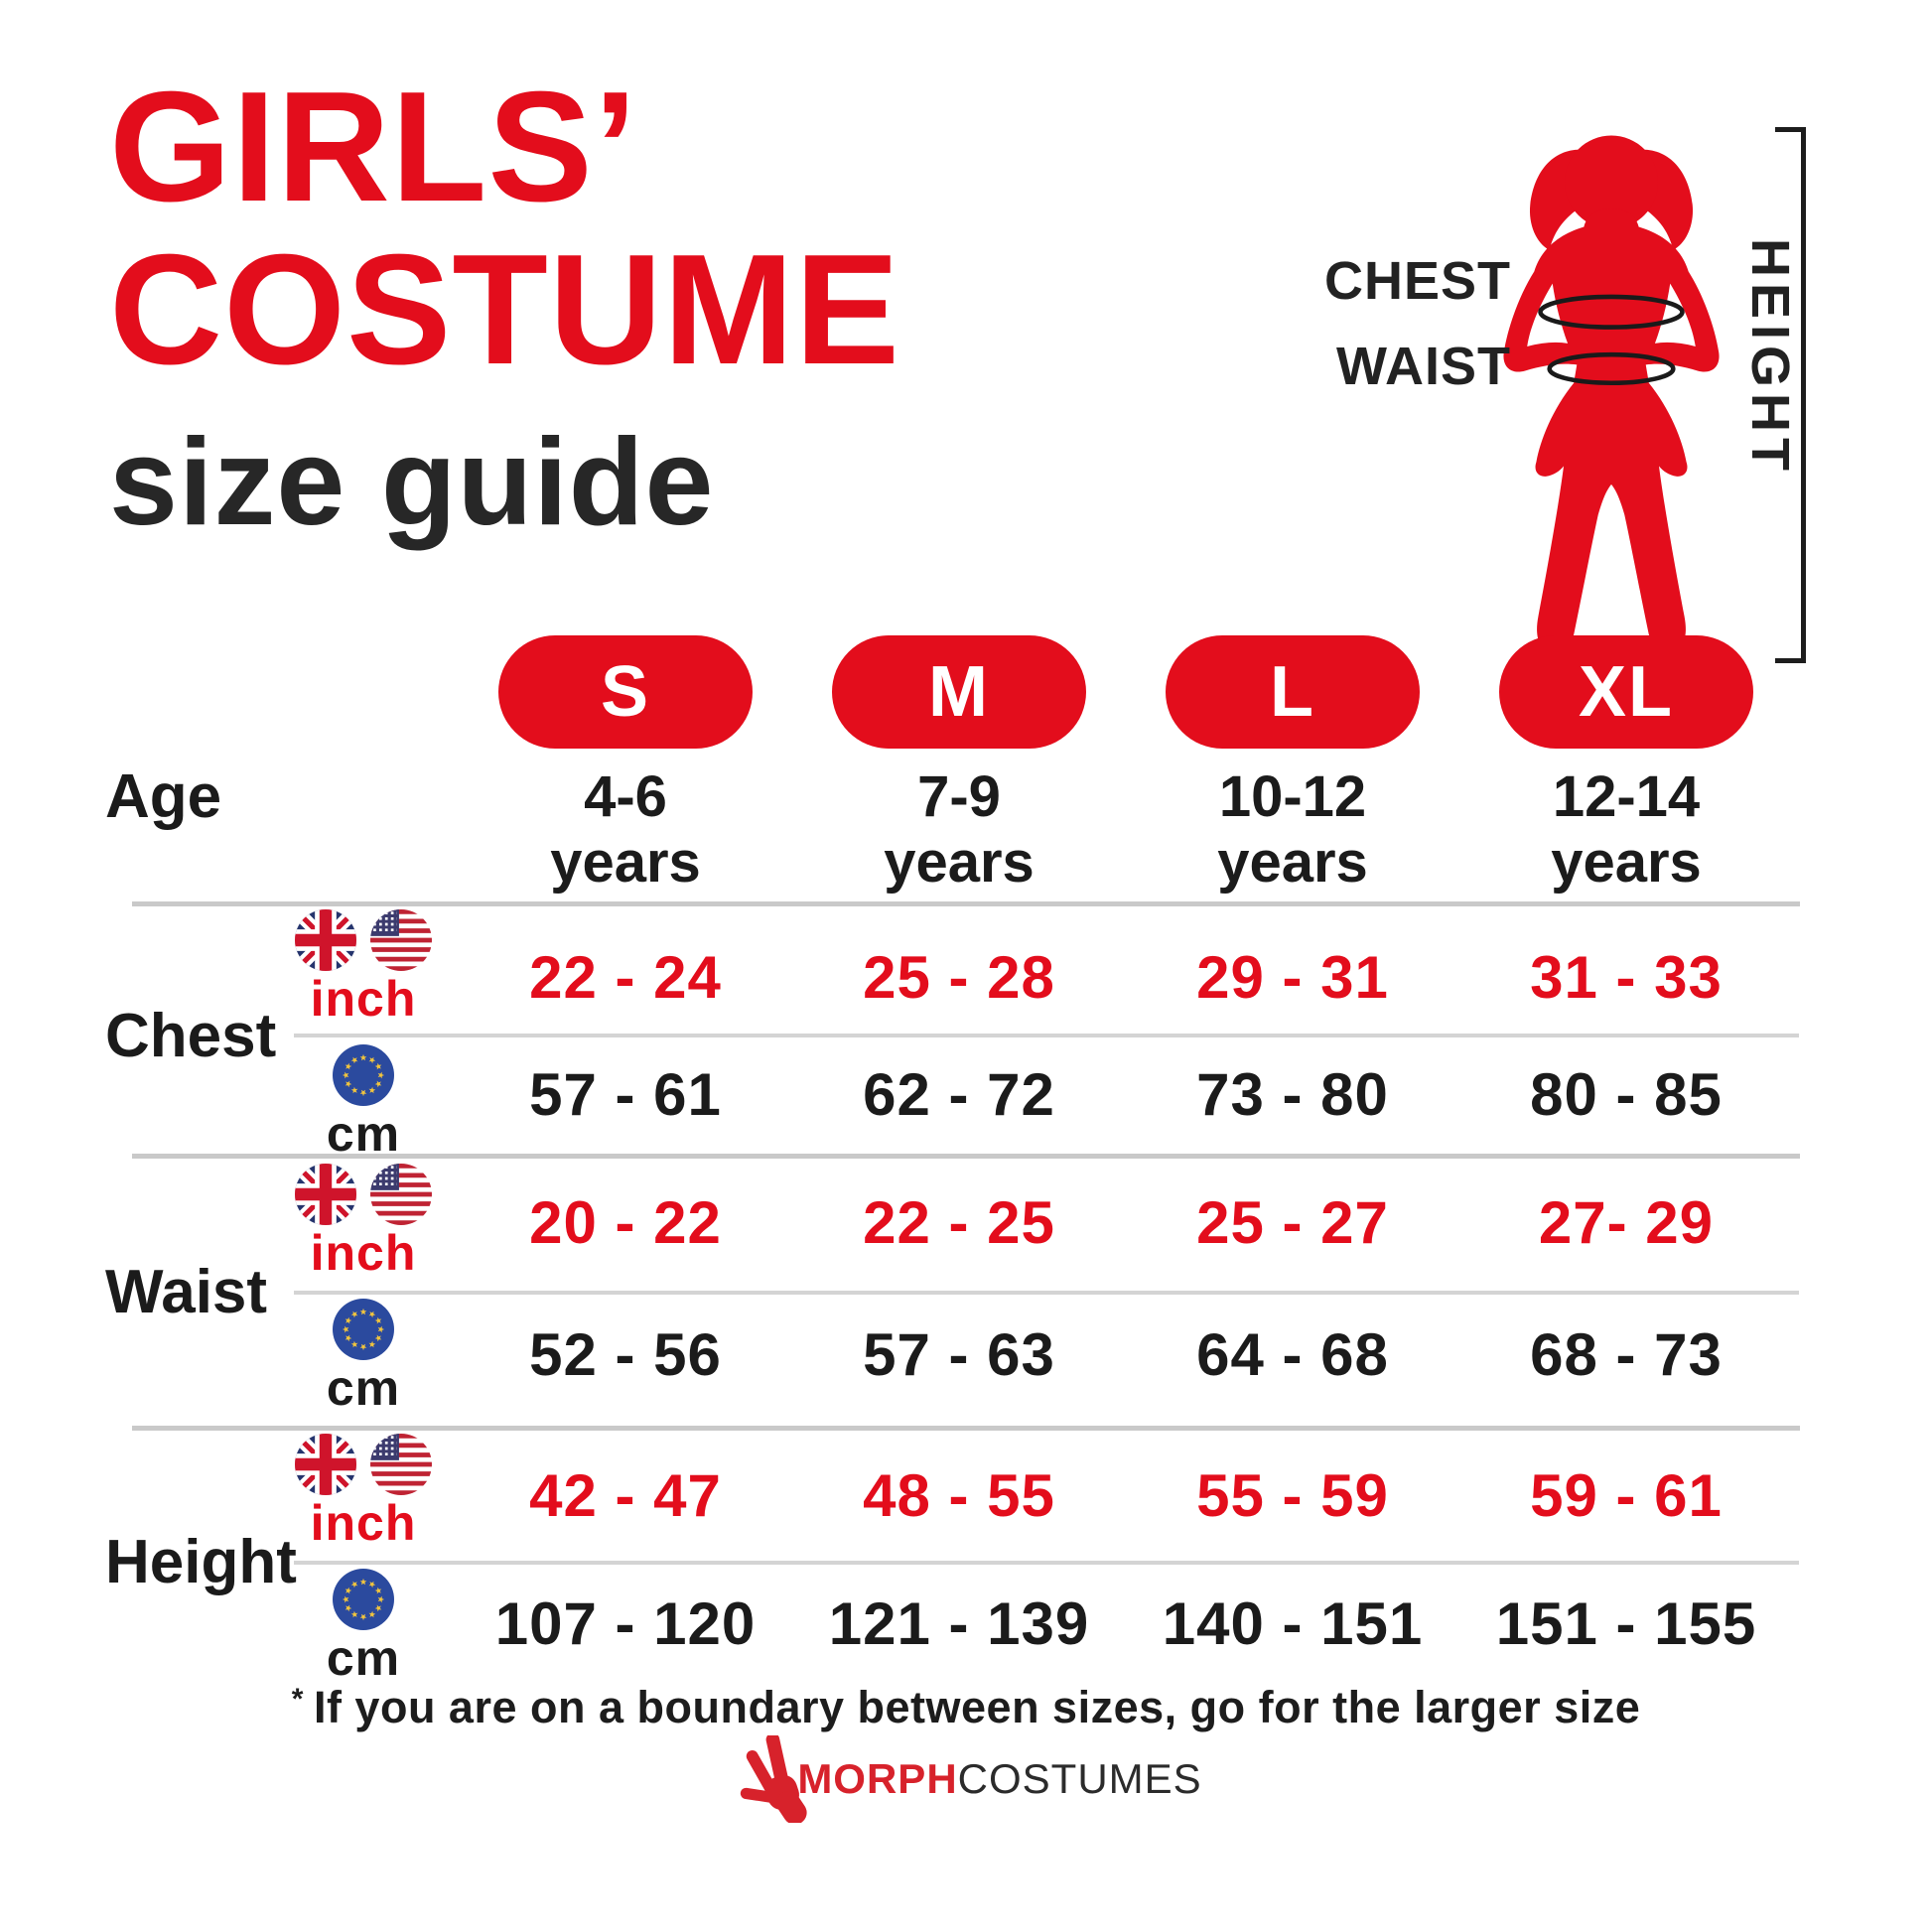 This screenshot has width=1932, height=1932. What do you see at coordinates (191, 1036) in the screenshot?
I see `row-label-chest: Chest` at bounding box center [191, 1036].